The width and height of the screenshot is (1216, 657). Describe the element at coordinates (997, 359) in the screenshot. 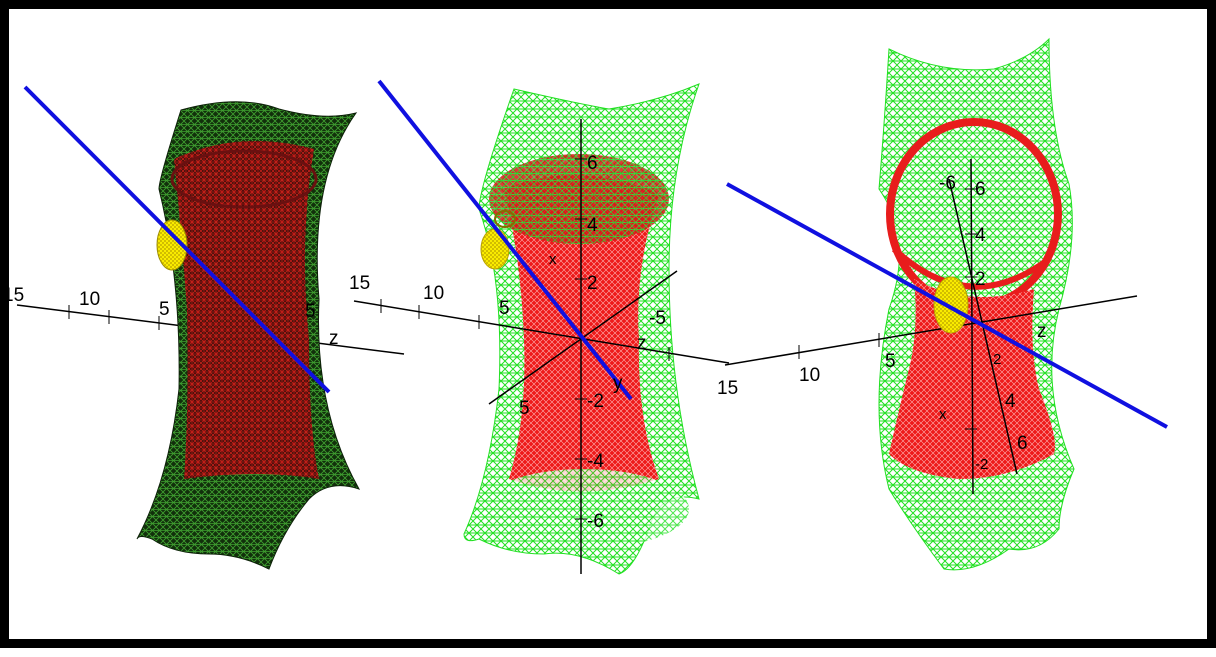

I see `label-2b: 2` at that location.